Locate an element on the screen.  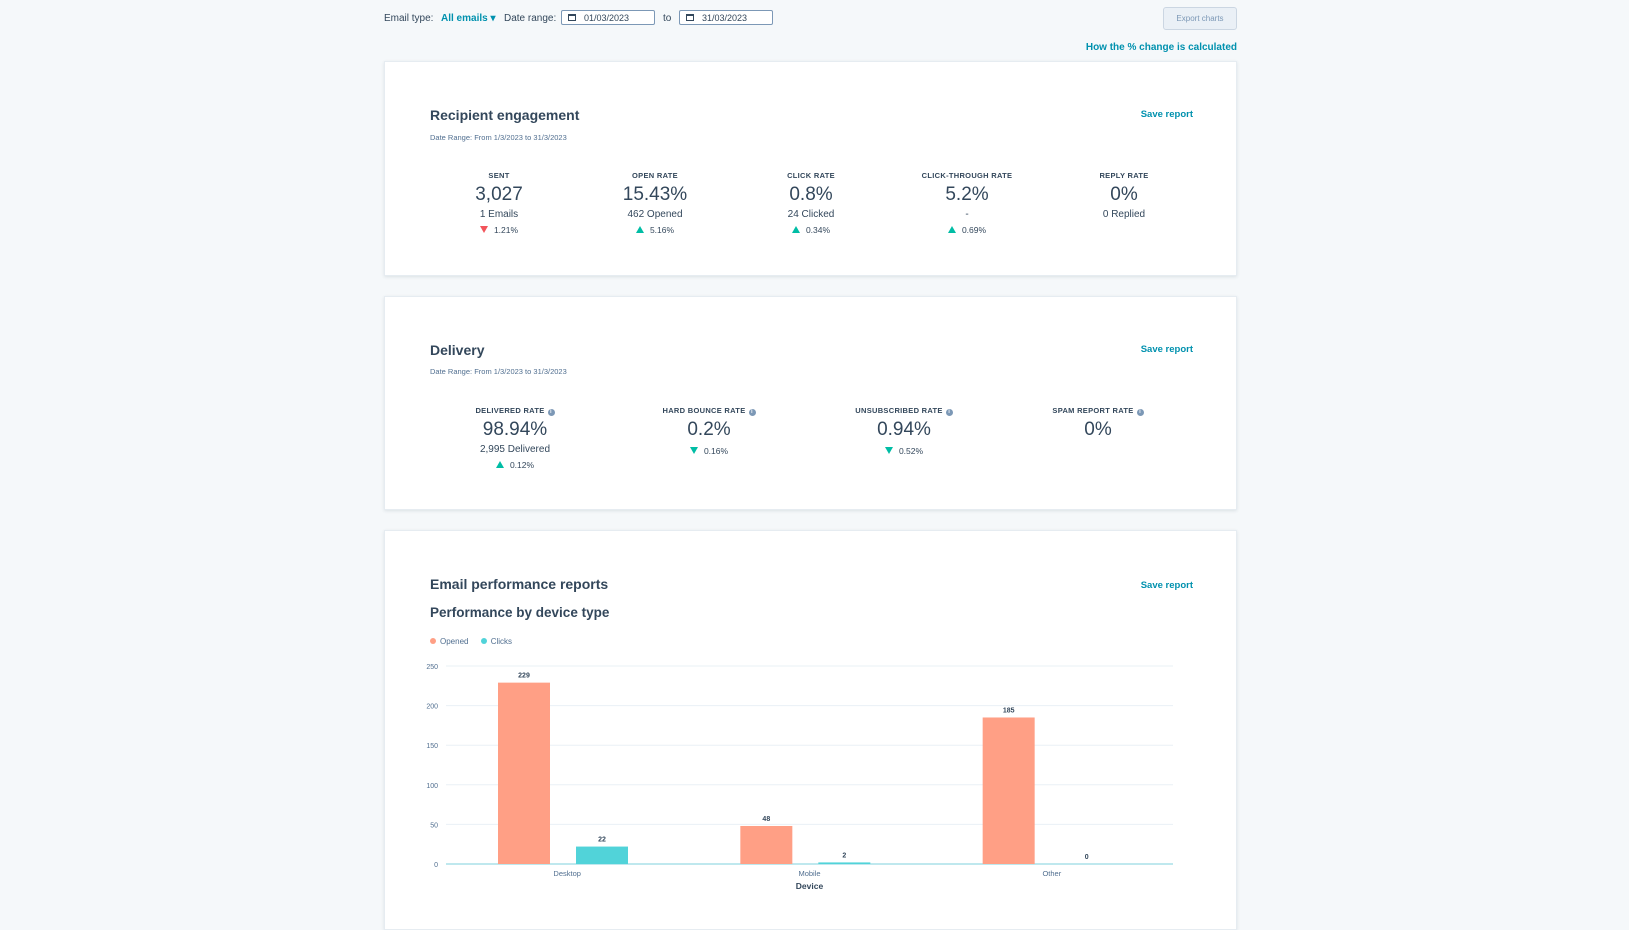
stat-change: 0.34% is located at coordinates (811, 230).